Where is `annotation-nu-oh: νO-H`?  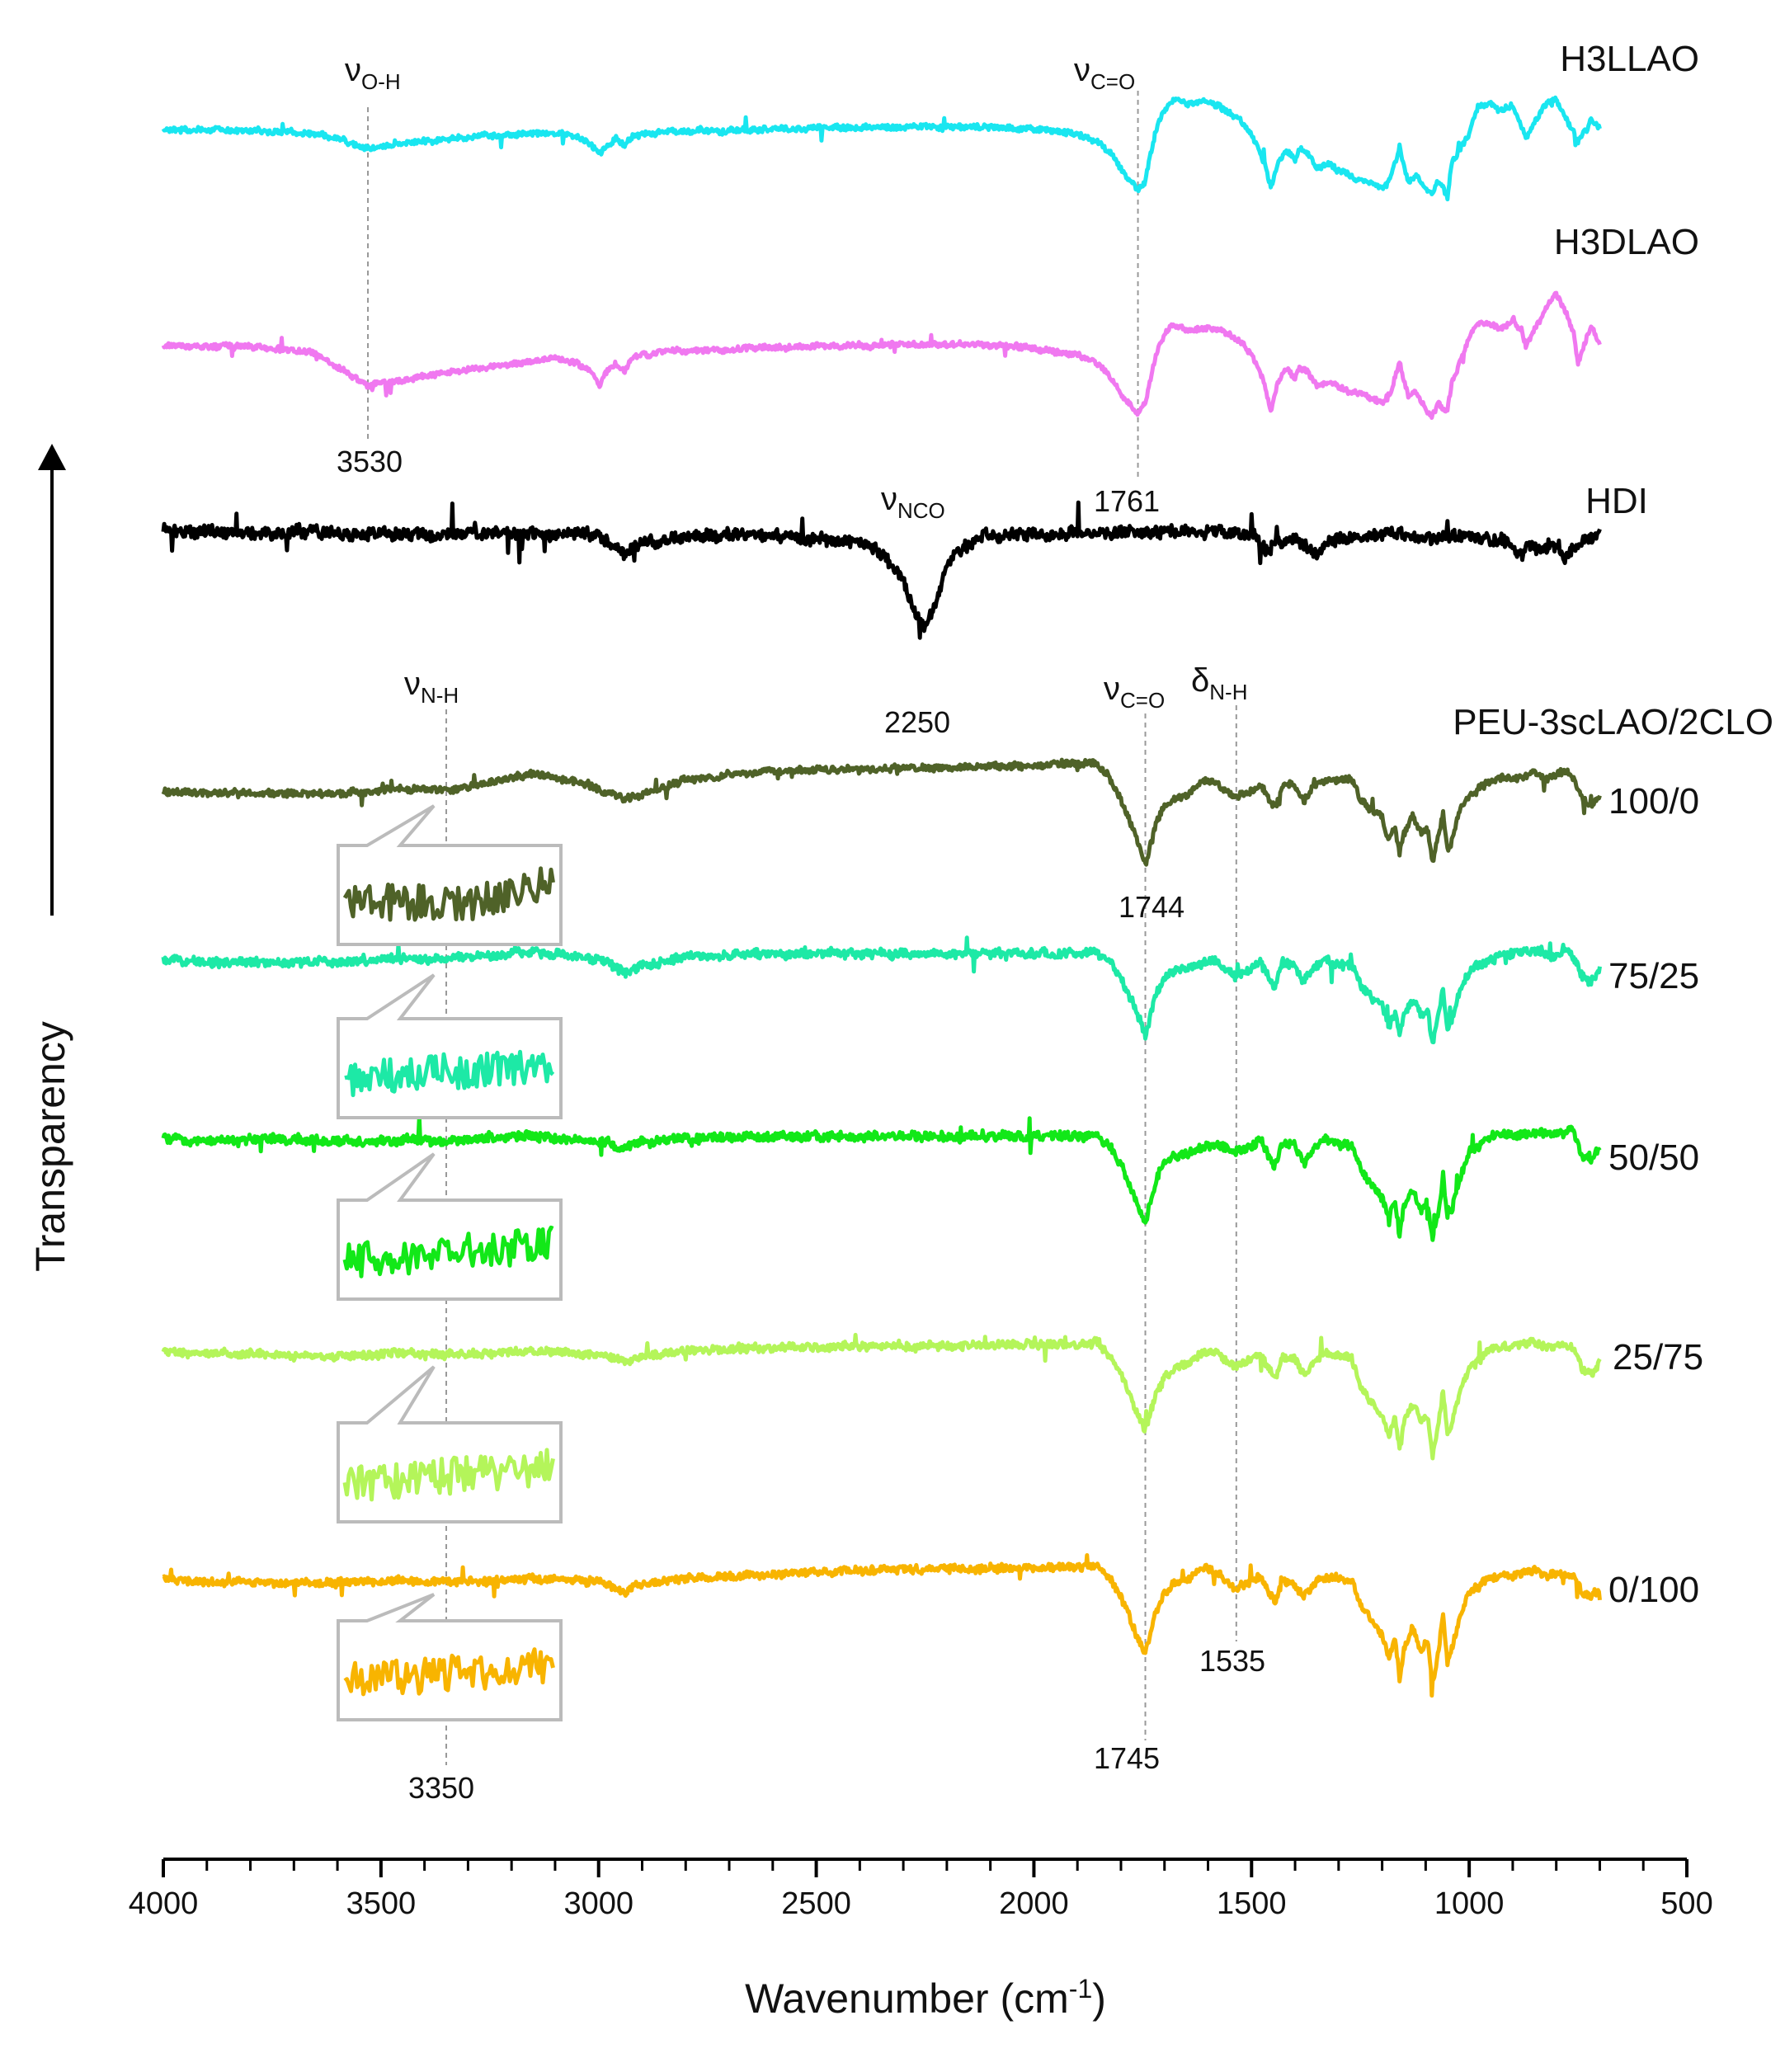
annotation-nu-oh: νO-H is located at coordinates (373, 73).